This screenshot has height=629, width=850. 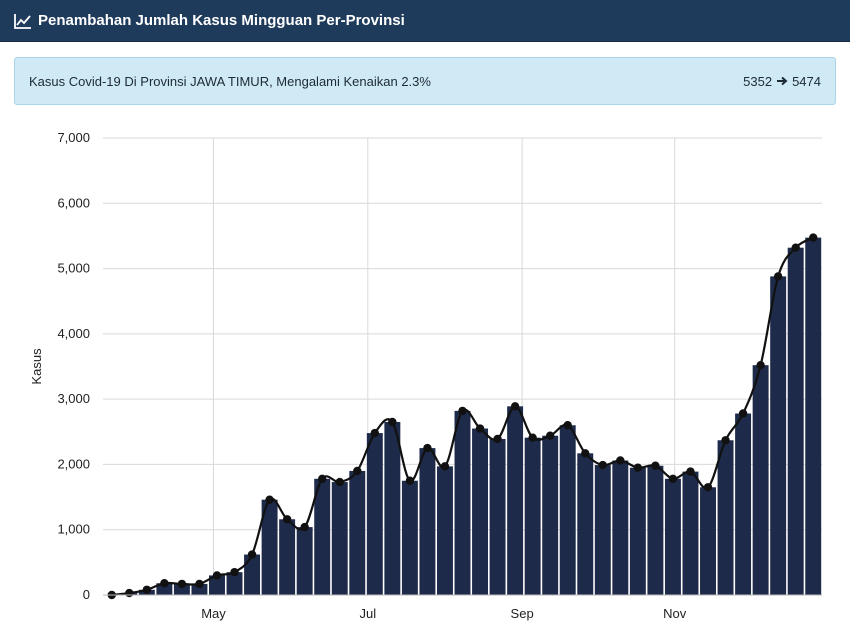 I want to click on alert-from-value: 5352, so click(x=758, y=81).